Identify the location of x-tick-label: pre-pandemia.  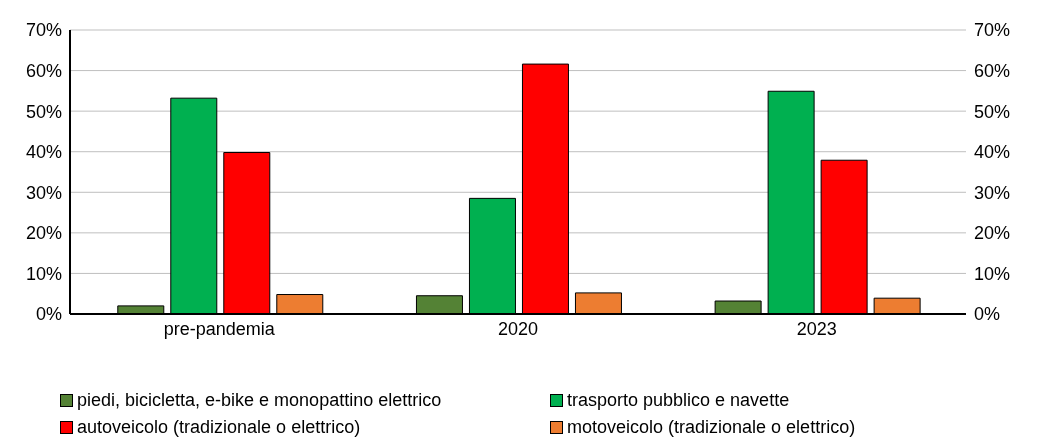
(219, 328).